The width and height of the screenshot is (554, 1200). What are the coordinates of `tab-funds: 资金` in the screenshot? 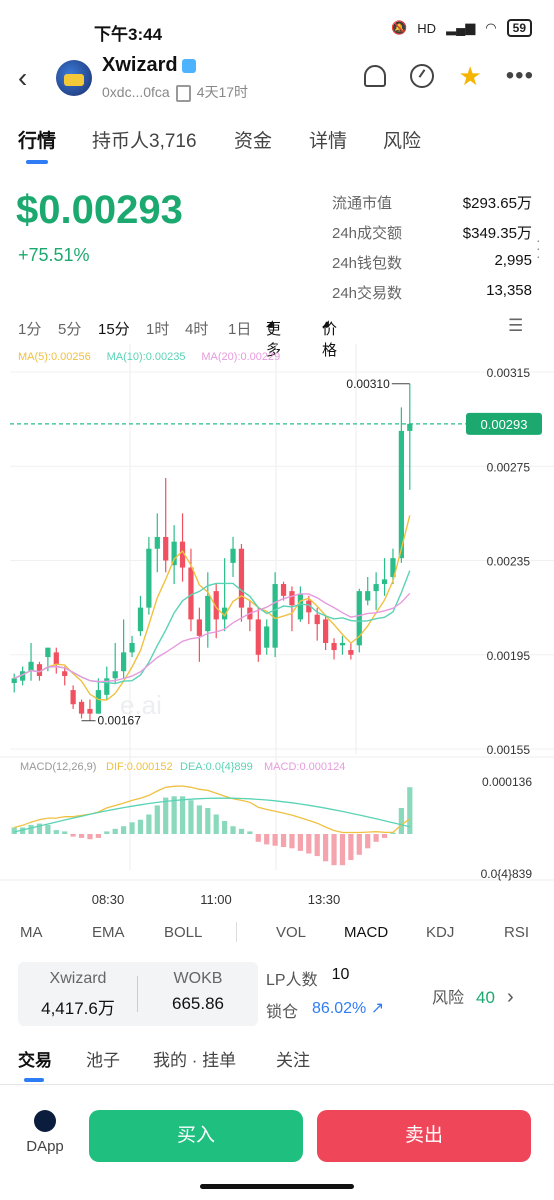 It's located at (253, 141).